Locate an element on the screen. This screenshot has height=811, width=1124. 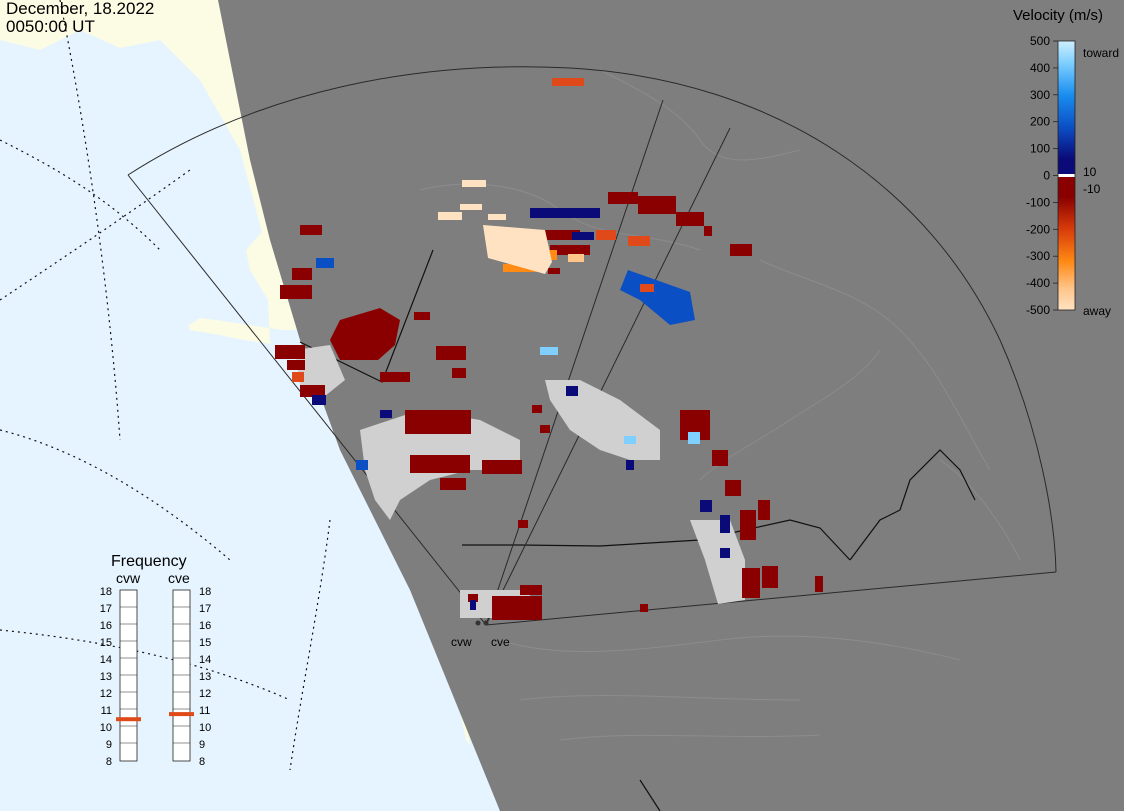
frequency-level-right: 8 is located at coordinates (202, 762).